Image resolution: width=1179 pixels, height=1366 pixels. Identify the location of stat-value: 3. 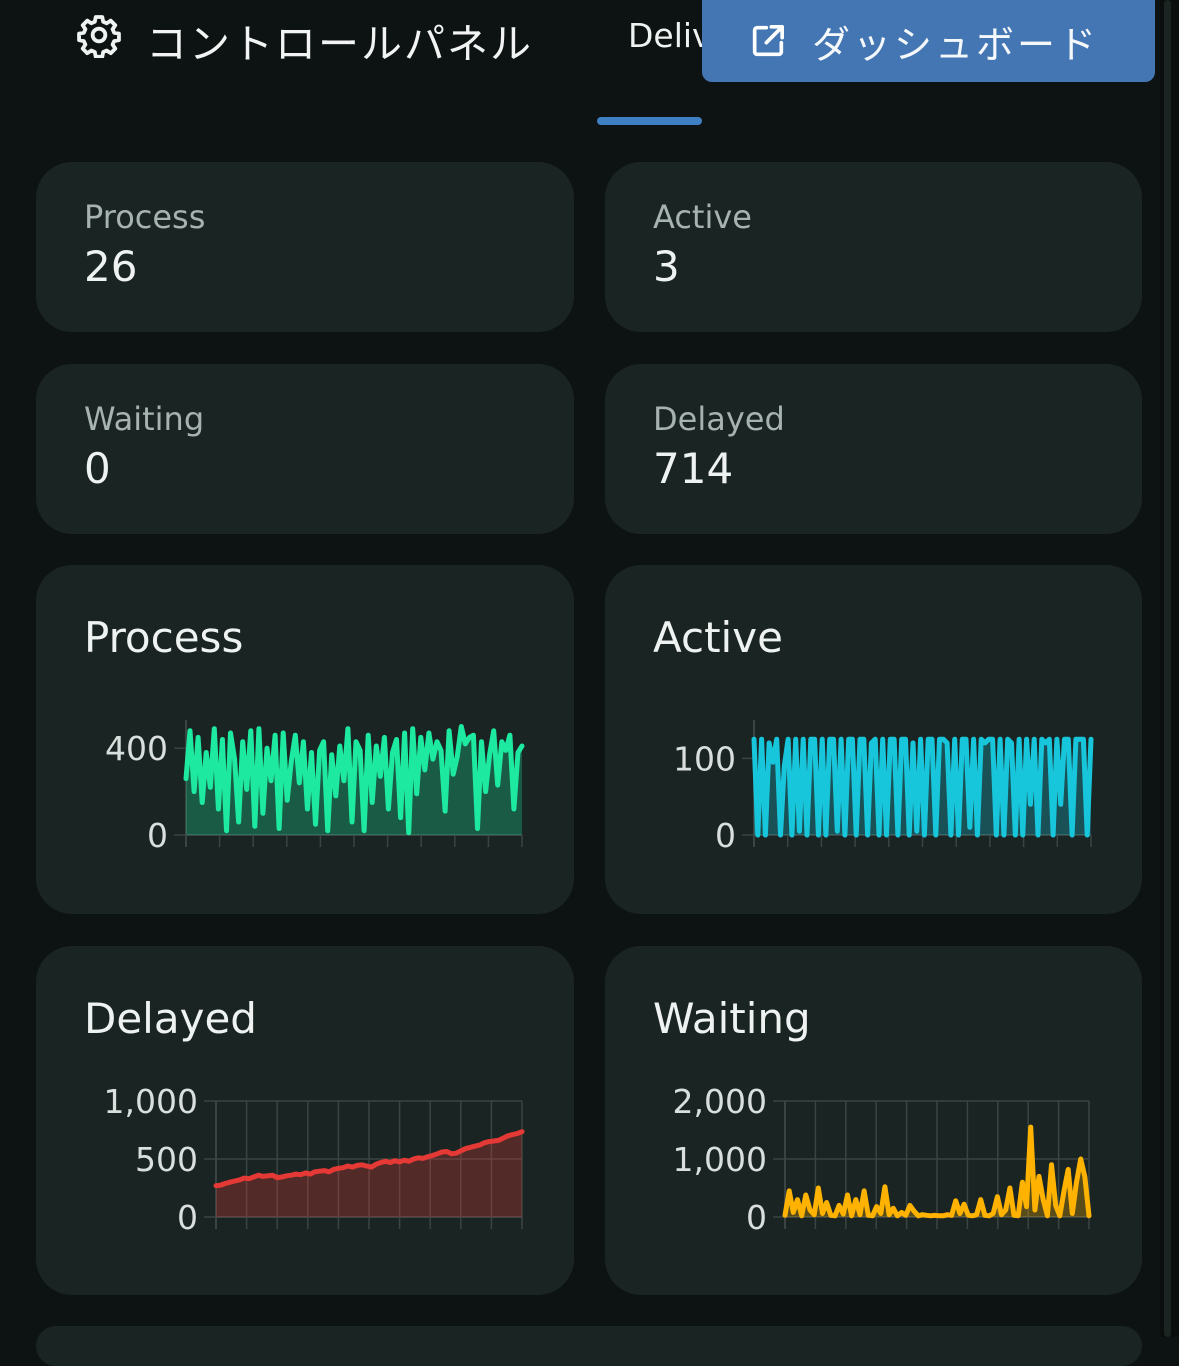
(666, 266).